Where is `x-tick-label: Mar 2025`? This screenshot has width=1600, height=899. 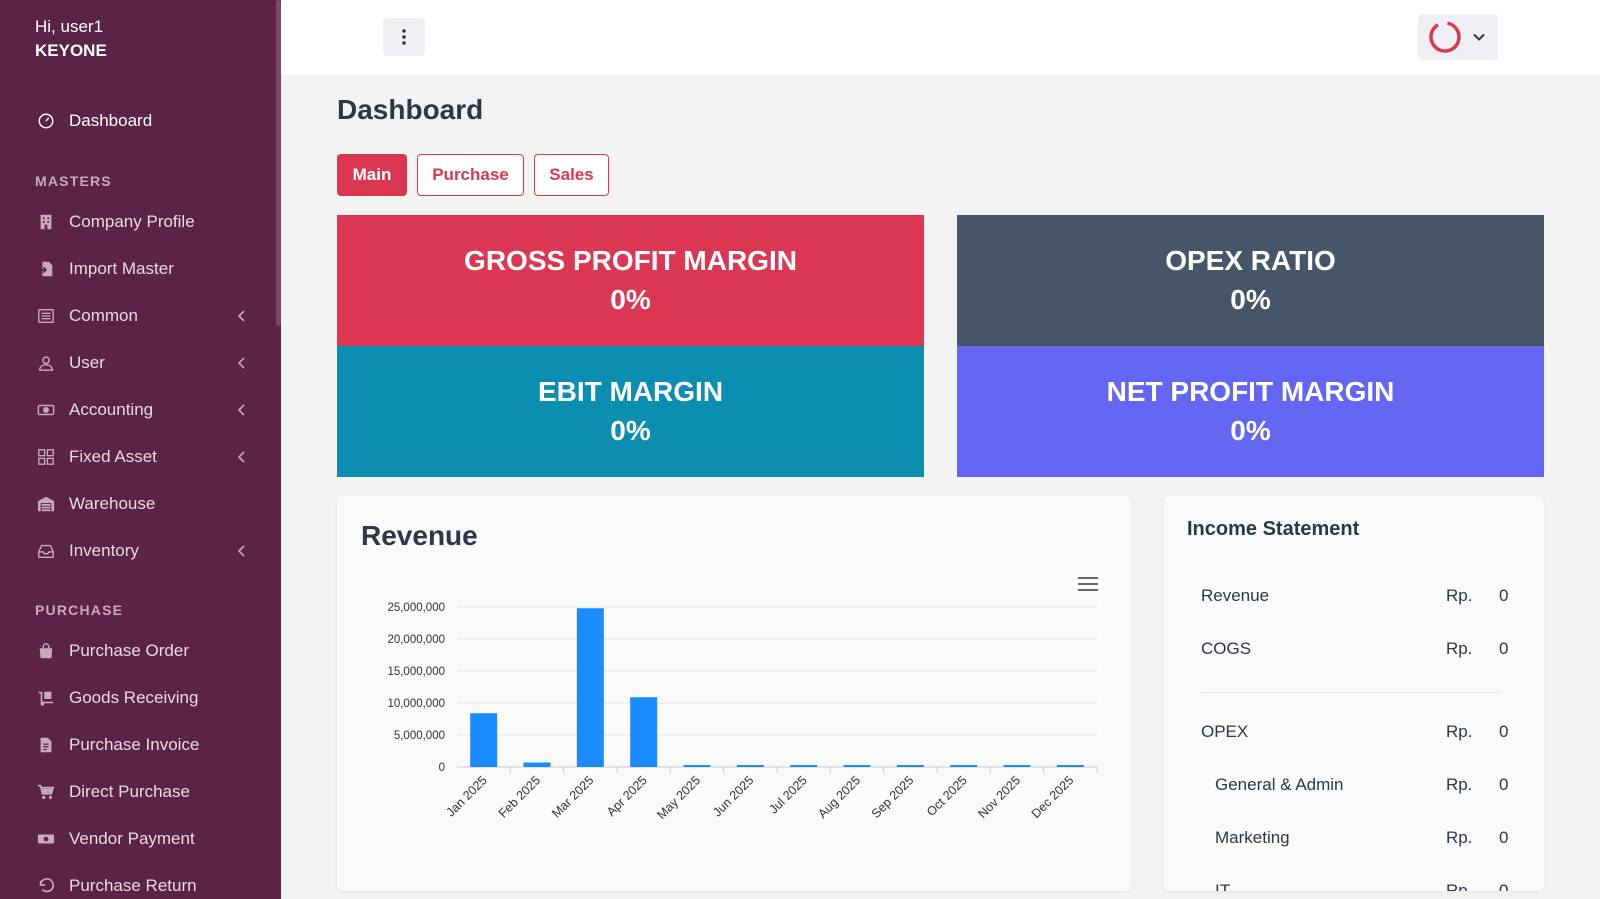
x-tick-label: Mar 2025 is located at coordinates (572, 796).